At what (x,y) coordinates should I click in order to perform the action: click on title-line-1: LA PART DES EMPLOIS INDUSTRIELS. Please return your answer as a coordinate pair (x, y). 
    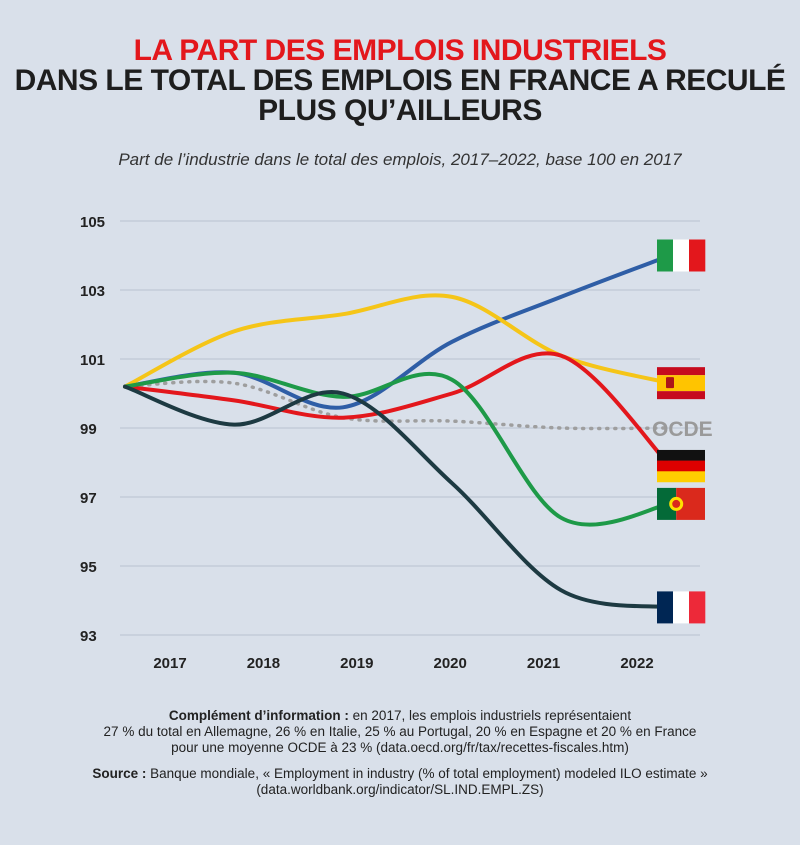
    Looking at the image, I should click on (400, 50).